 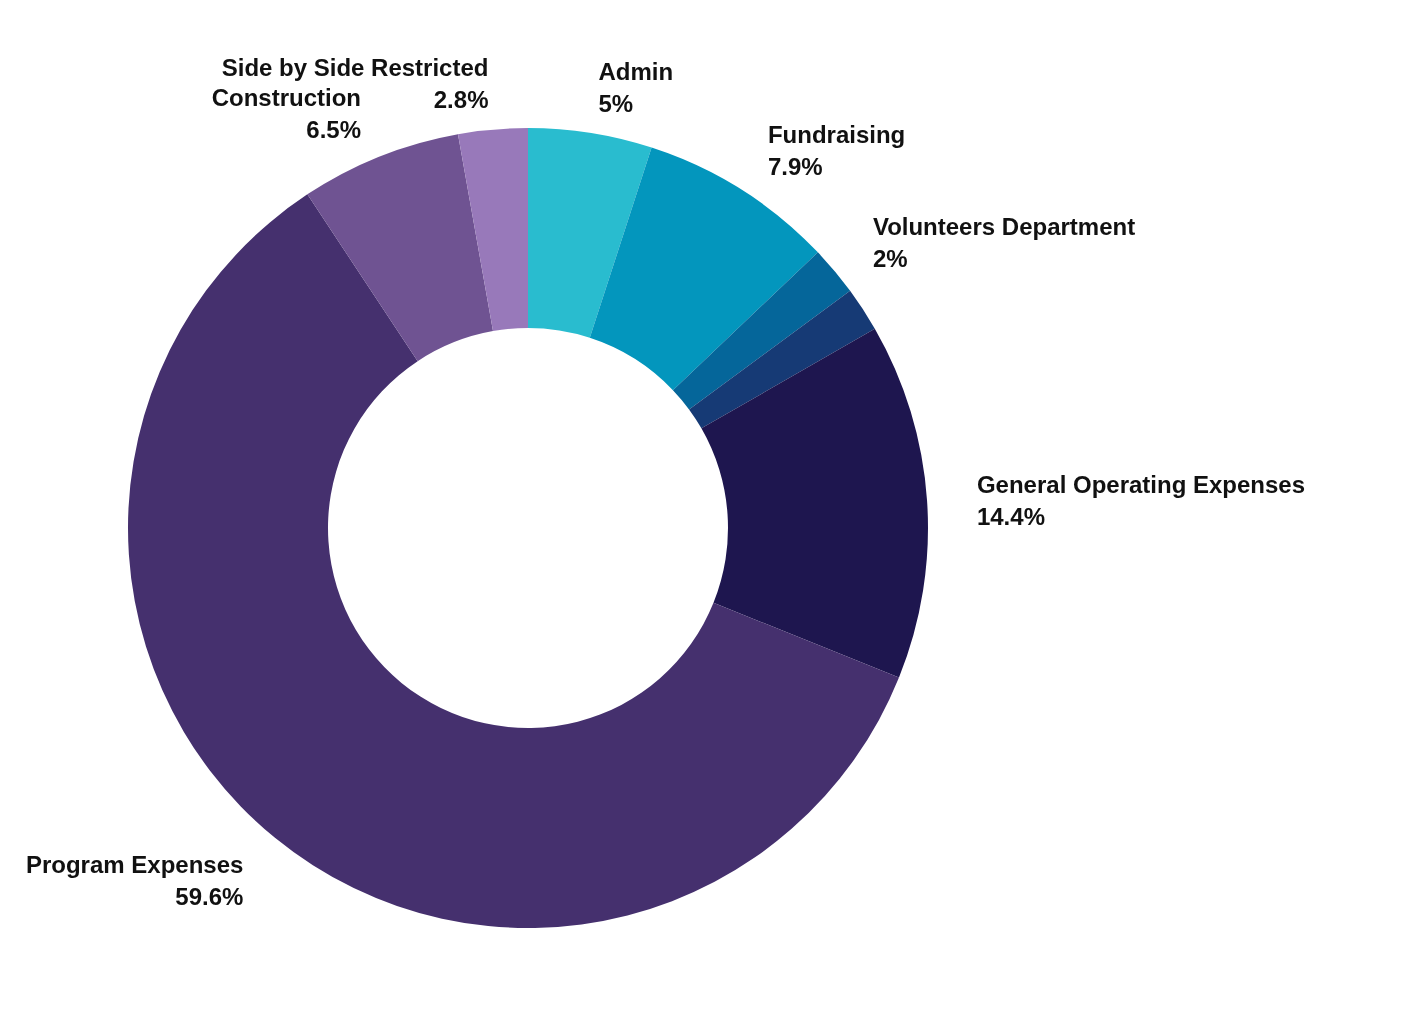 I want to click on slice-label: Fundraising, so click(x=836, y=135).